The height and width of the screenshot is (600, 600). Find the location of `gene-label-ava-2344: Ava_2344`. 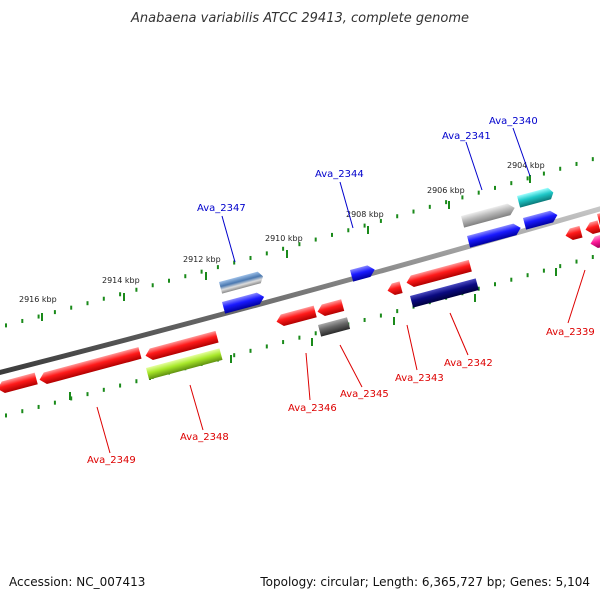

gene-label-ava-2344: Ava_2344 is located at coordinates (339, 174).